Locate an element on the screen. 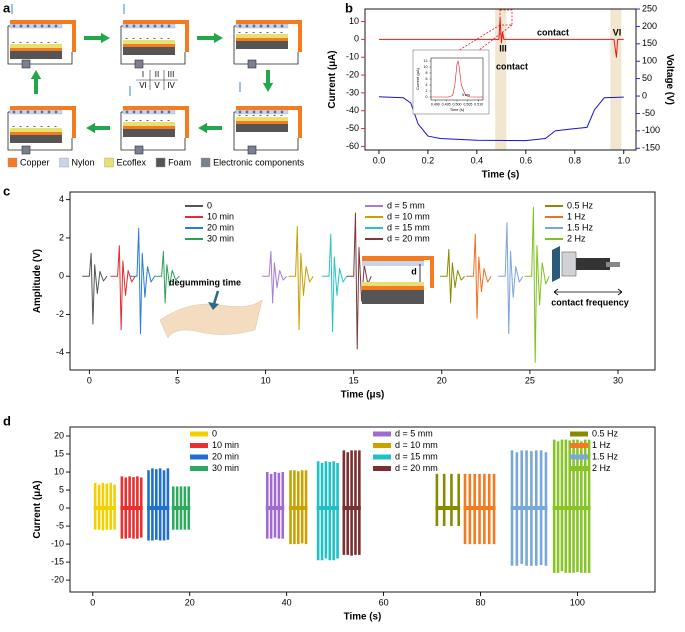  legend-label: d = 20 mm is located at coordinates (408, 238).